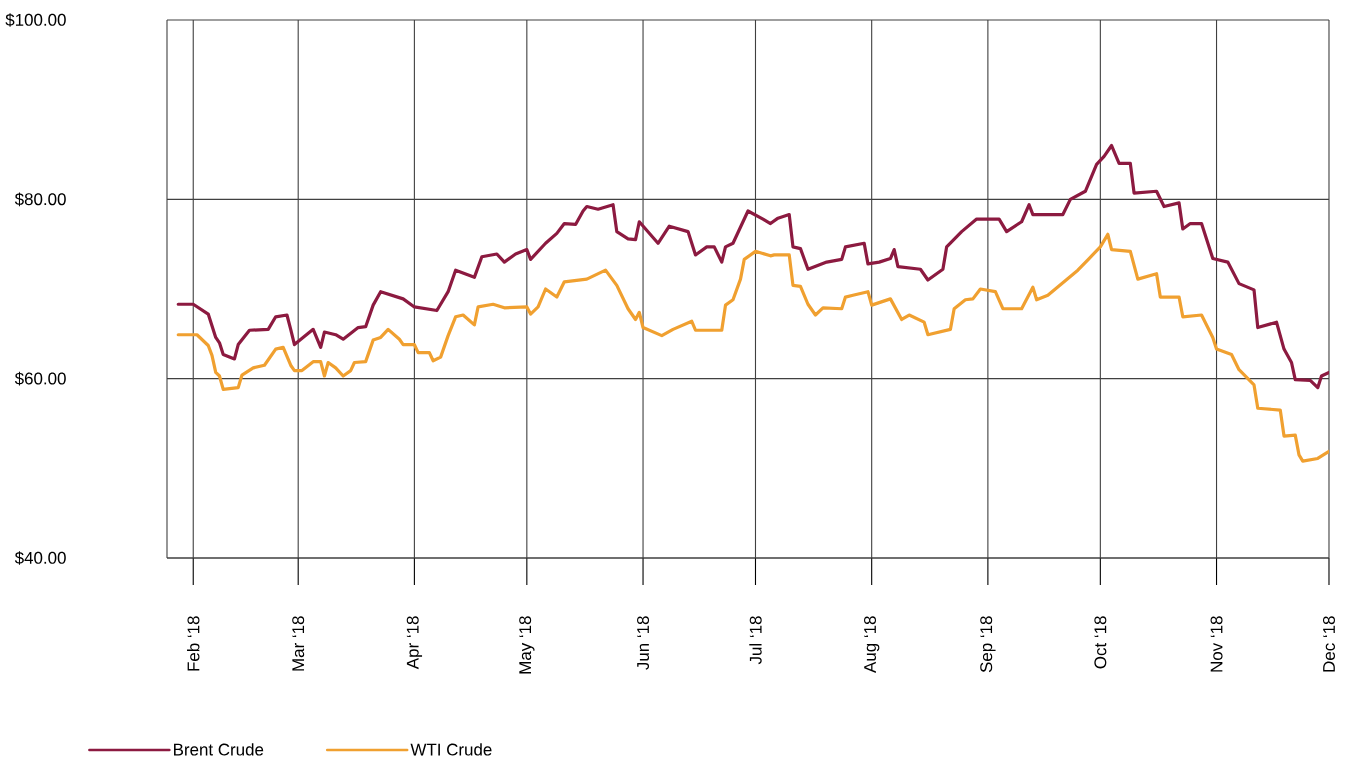 This screenshot has height=762, width=1347. What do you see at coordinates (219, 749) in the screenshot?
I see `legend-label: Brent Crude` at bounding box center [219, 749].